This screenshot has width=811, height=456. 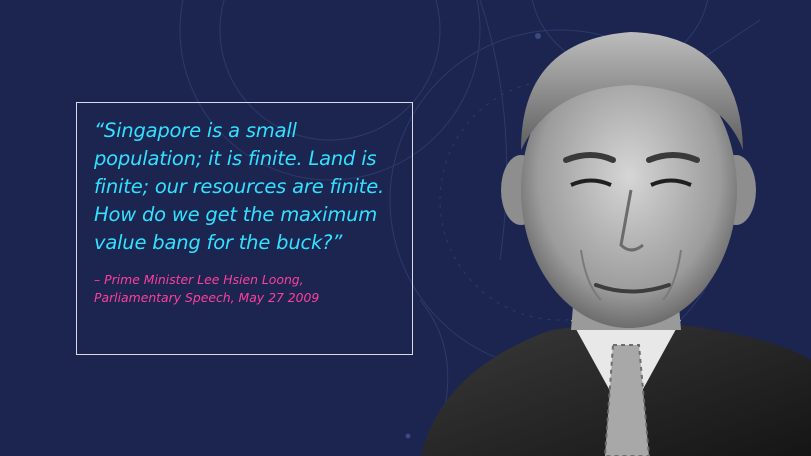 I want to click on attribution-line-1: – Prime Minister Lee Hsien Loong,, so click(x=199, y=279).